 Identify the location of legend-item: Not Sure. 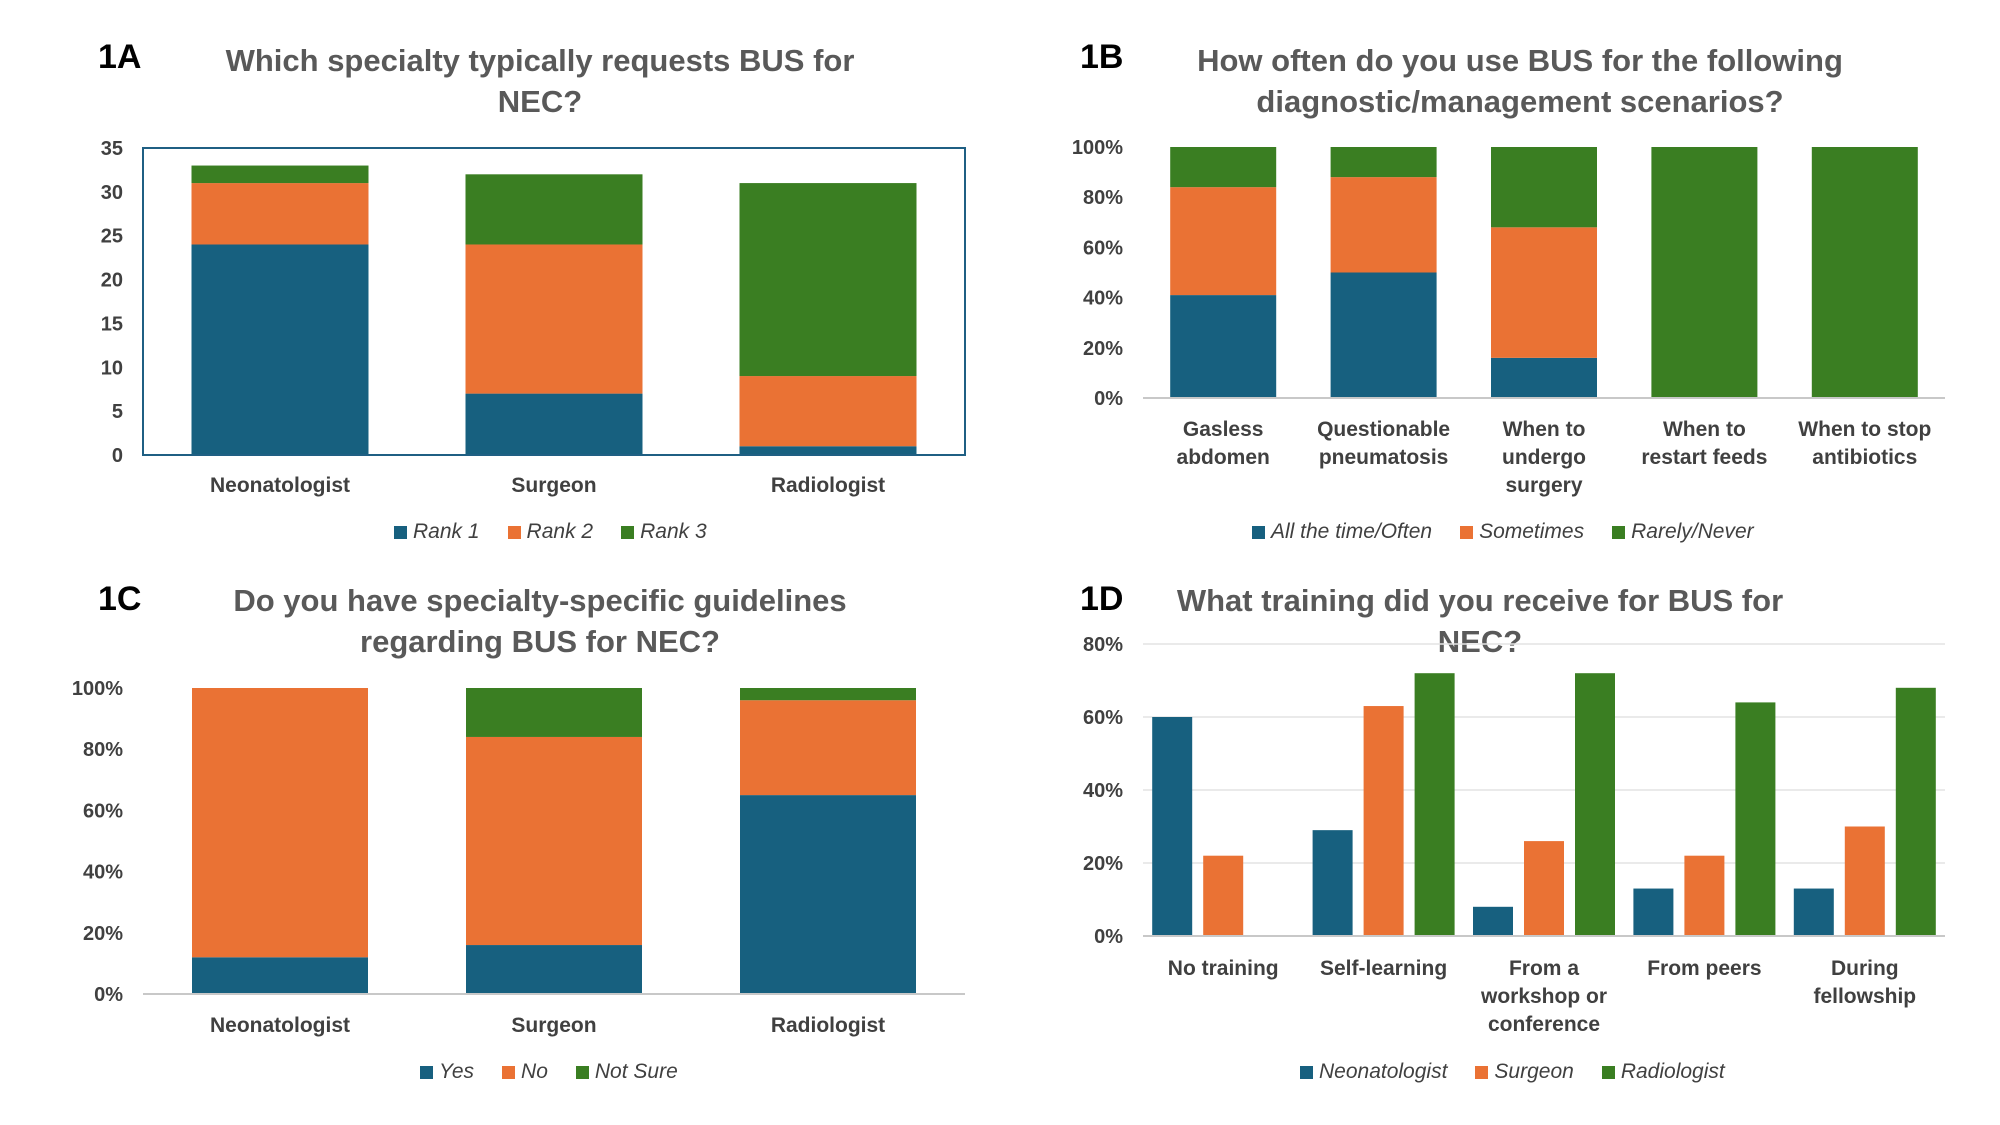
(626, 1072).